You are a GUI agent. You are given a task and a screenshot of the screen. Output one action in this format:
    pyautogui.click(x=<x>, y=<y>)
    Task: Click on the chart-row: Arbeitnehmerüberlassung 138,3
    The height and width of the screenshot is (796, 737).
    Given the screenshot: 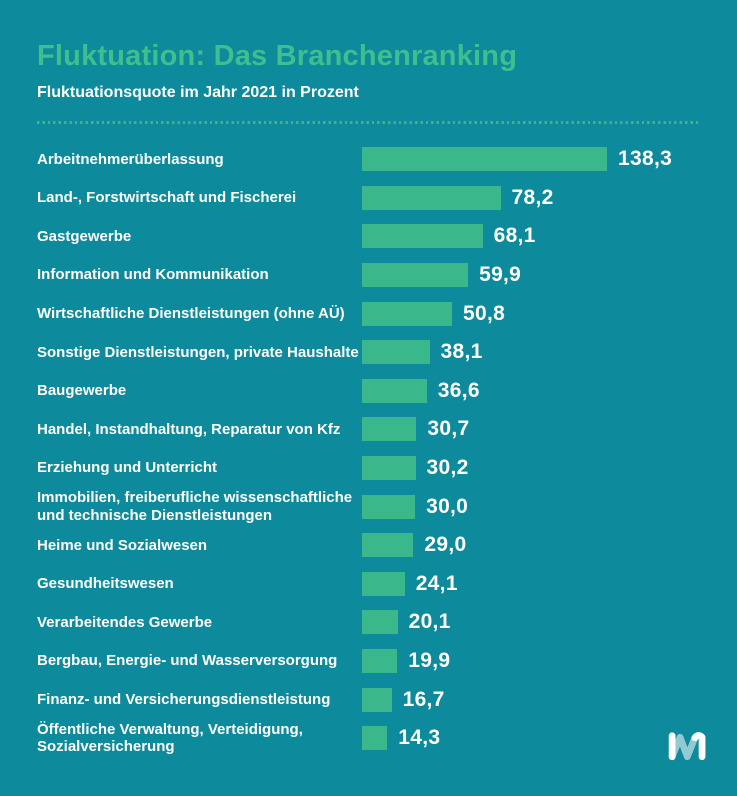 What is the action you would take?
    pyautogui.click(x=368, y=159)
    